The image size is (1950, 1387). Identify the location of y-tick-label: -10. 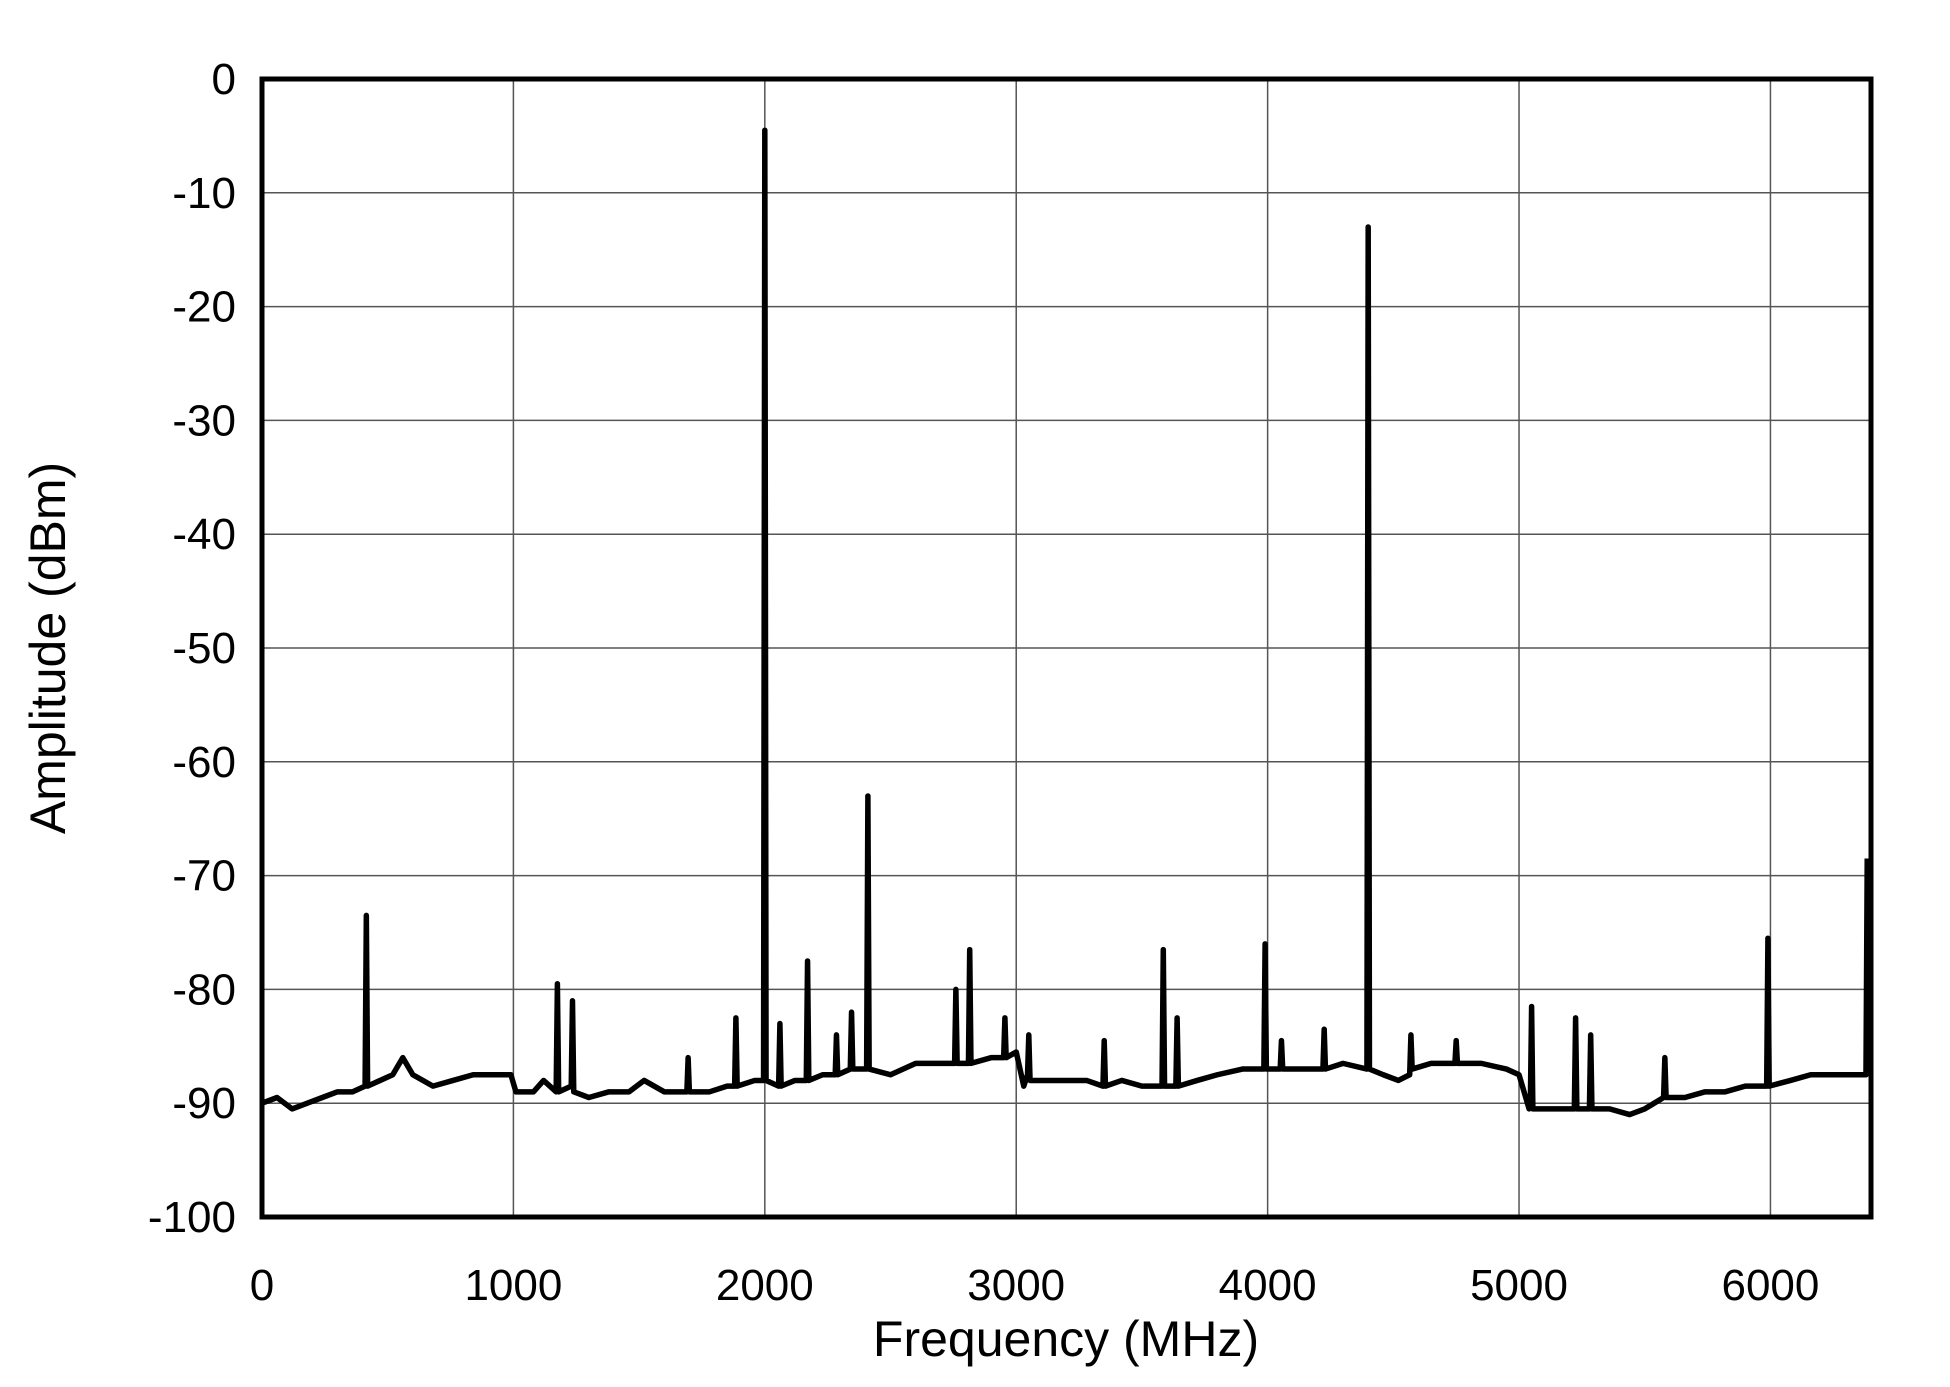
(204, 193).